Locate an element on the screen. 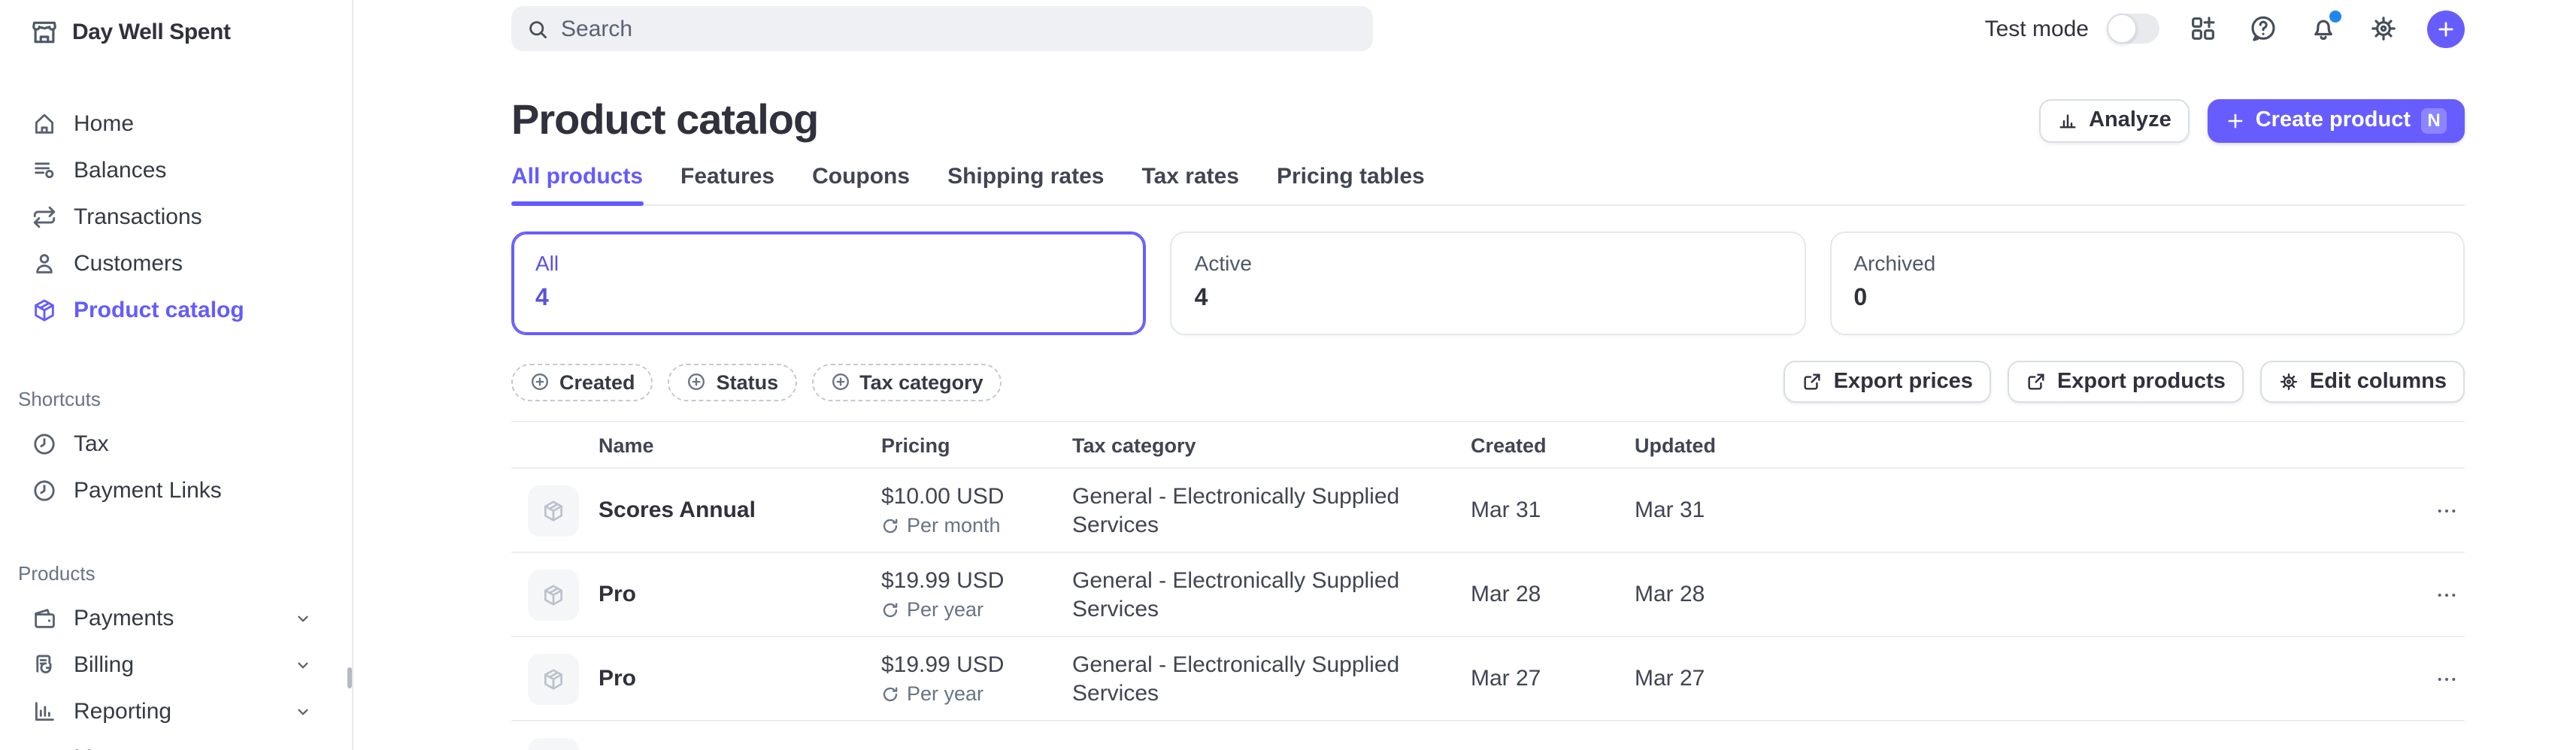  settings-button is located at coordinates (2383, 28).